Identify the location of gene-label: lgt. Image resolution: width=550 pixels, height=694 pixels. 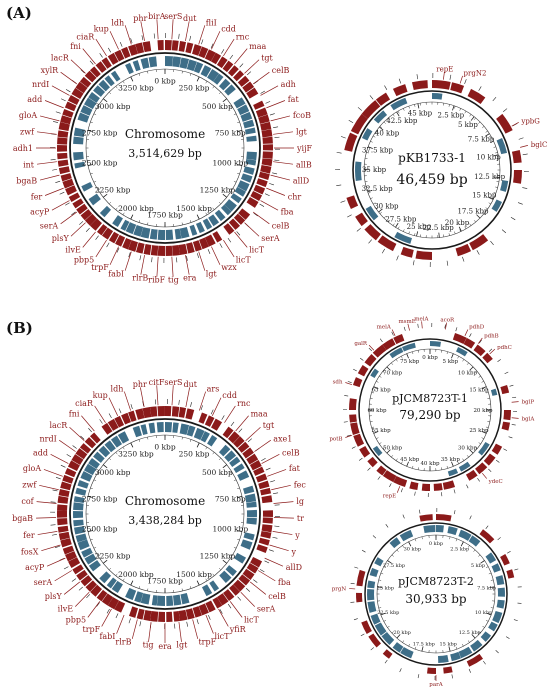
(212, 273).